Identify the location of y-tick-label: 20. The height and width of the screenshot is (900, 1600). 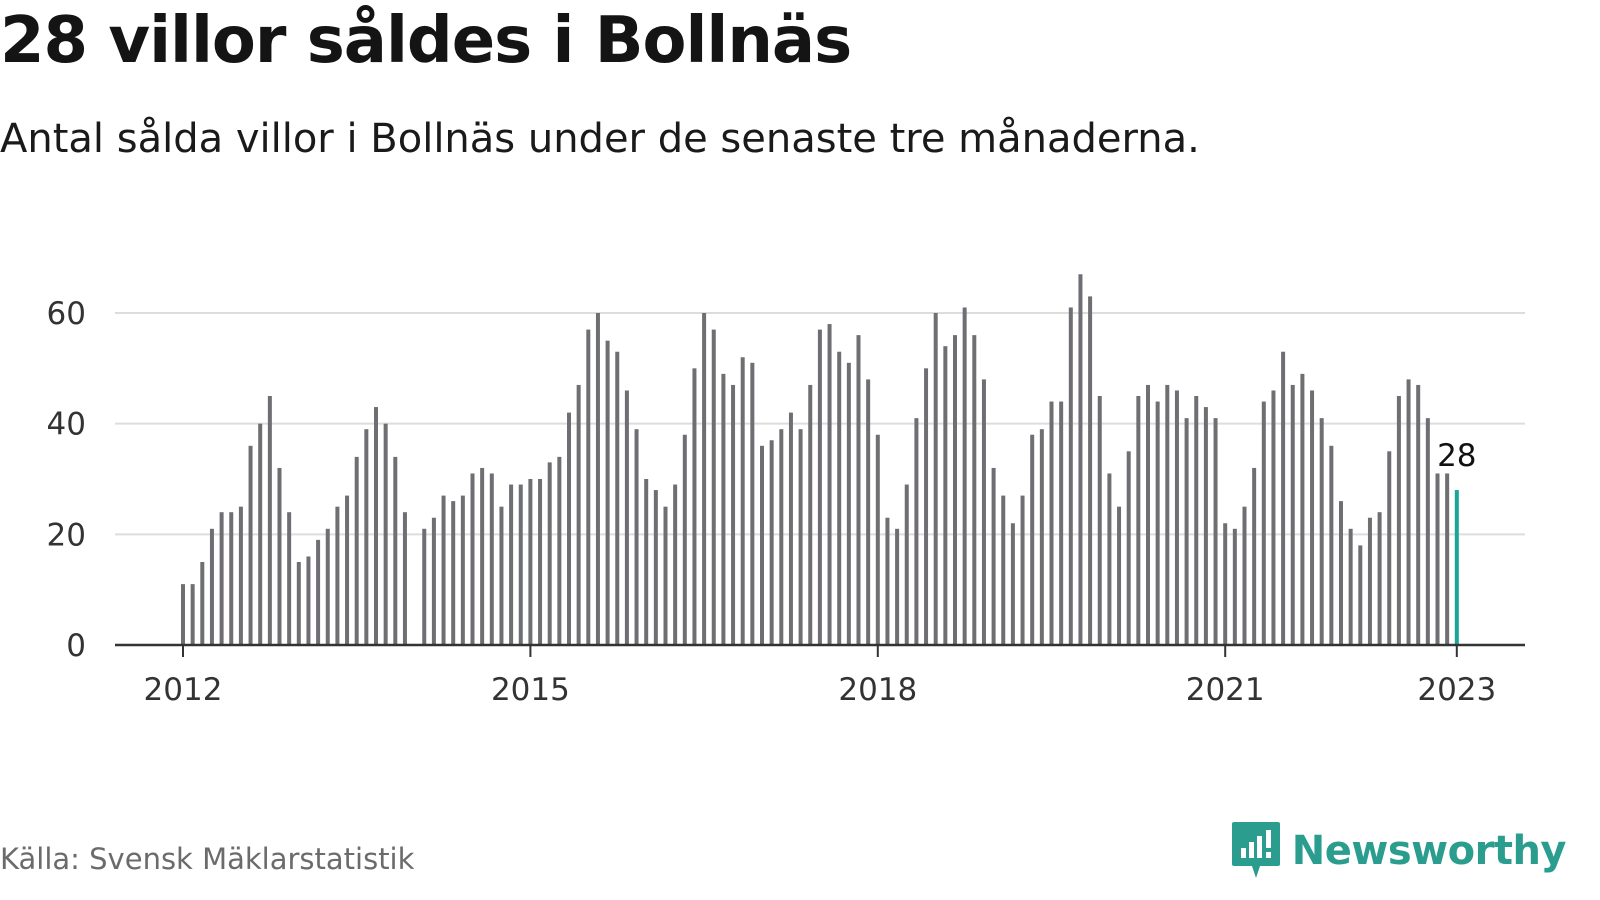
(66, 535).